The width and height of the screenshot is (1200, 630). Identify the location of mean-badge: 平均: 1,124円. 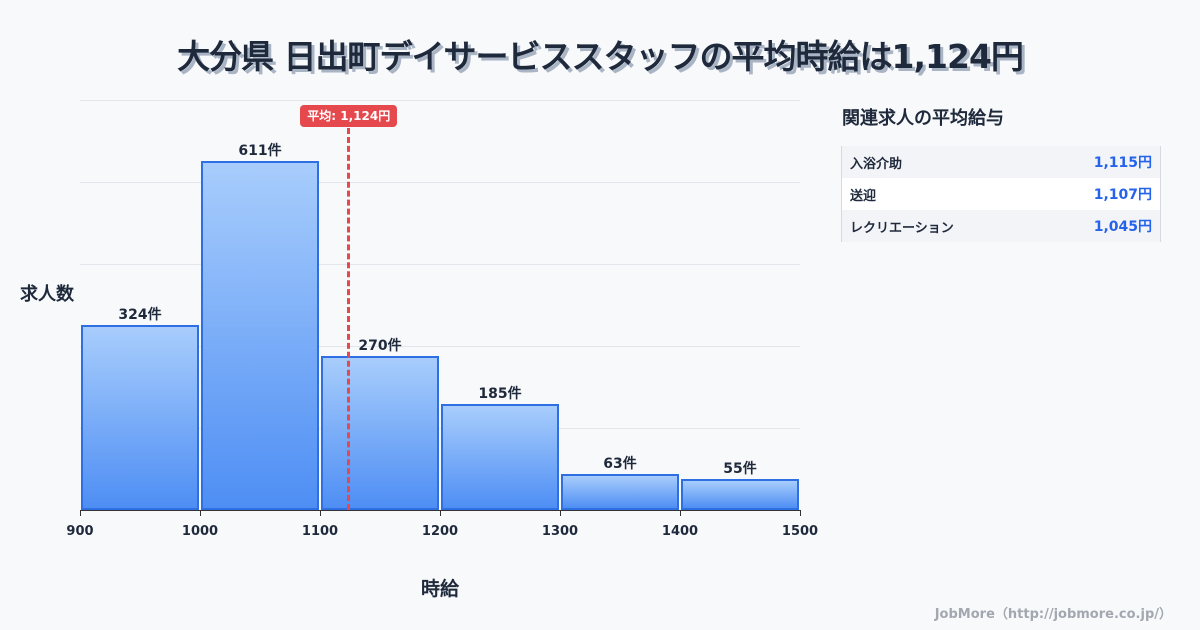
(349, 116).